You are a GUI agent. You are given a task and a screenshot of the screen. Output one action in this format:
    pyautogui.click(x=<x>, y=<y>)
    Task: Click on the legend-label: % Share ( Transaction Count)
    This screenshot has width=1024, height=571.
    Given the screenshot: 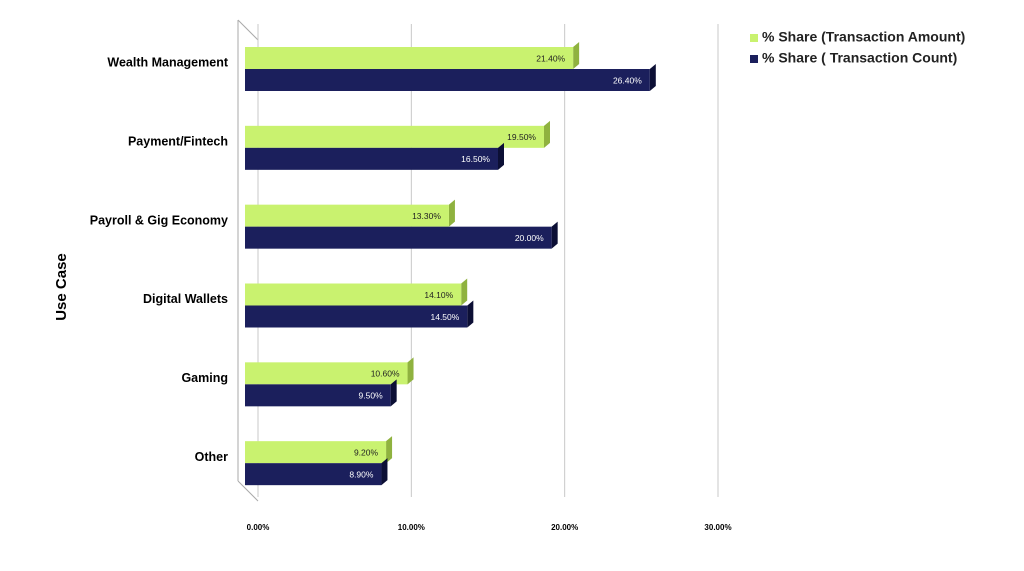 What is the action you would take?
    pyautogui.click(x=859, y=58)
    